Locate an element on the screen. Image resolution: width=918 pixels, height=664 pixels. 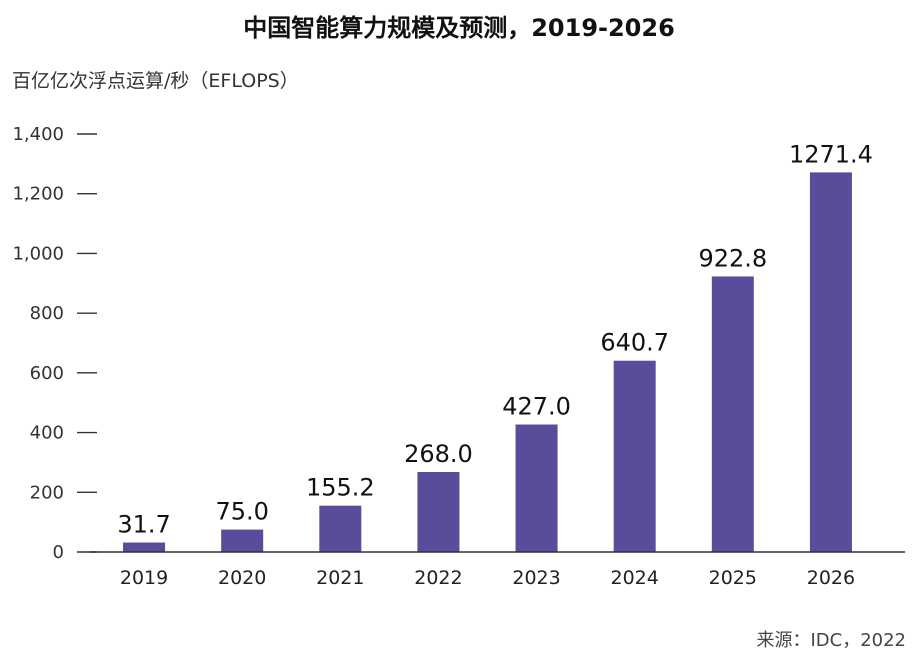
y-axis: 0 200 400 600 800 1,000 1,200 1,400 is located at coordinates (54, 343).